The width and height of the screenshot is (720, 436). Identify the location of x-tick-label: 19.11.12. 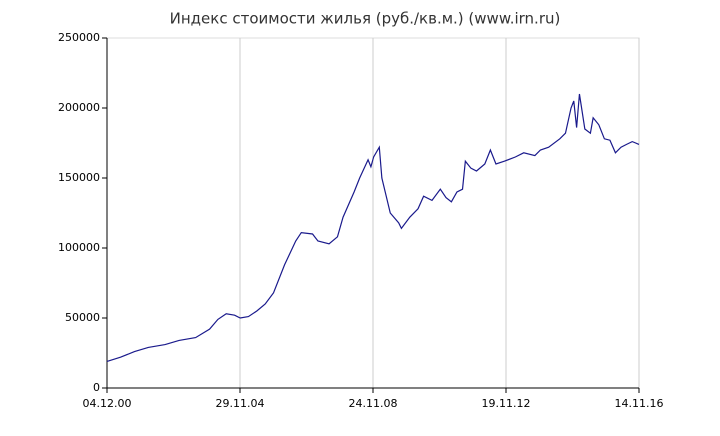
(506, 403).